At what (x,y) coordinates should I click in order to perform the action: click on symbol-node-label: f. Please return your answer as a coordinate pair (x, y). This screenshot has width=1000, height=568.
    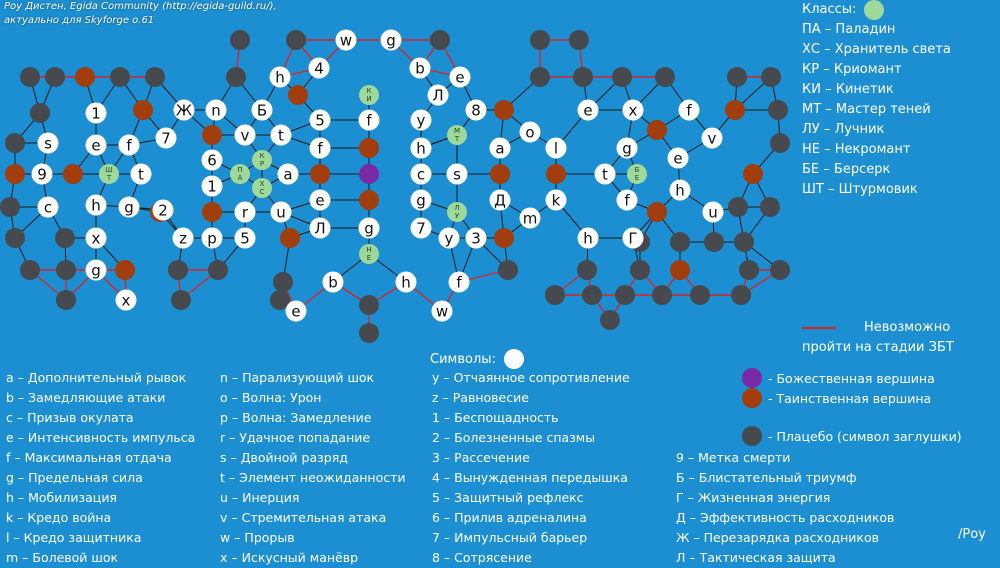
    Looking at the image, I should click on (459, 283).